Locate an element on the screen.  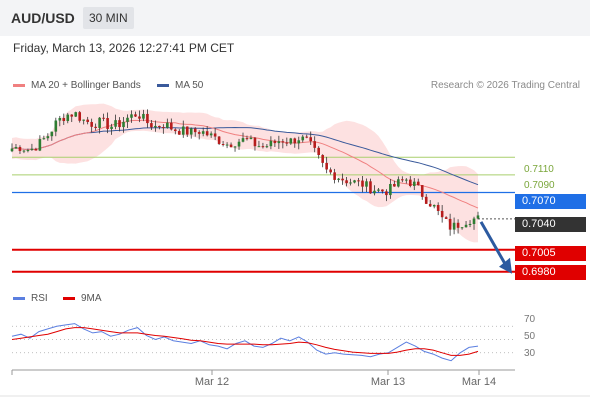
rsi-tick-70: 70 is located at coordinates (530, 319).